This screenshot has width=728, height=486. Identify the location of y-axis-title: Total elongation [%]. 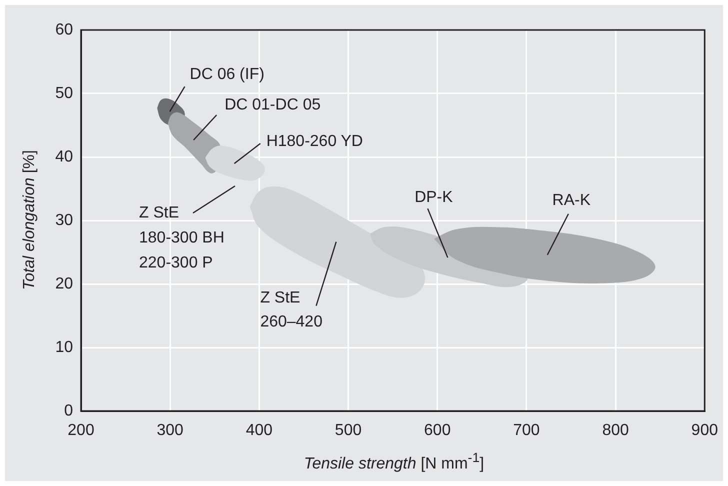
(29, 220).